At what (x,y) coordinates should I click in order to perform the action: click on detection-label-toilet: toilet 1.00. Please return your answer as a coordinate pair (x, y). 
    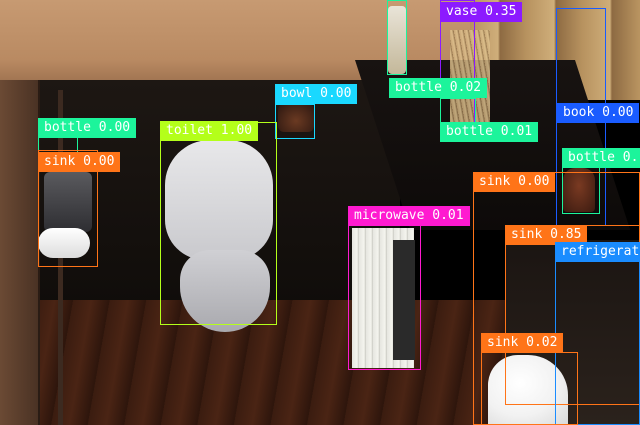
    Looking at the image, I should click on (209, 131).